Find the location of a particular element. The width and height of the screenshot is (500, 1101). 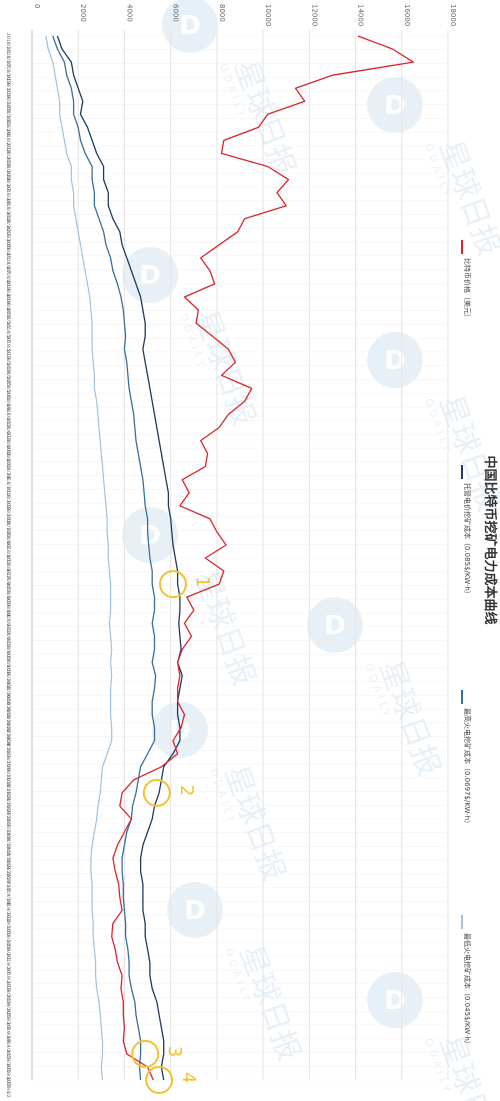

x-tick-label: 2019/1/26 is located at coordinates (8, 938).